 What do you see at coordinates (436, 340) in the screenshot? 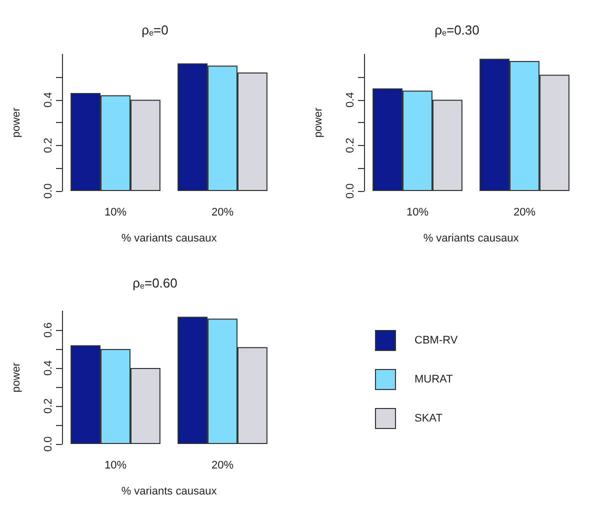
I see `legend-label: CBM-RV` at bounding box center [436, 340].